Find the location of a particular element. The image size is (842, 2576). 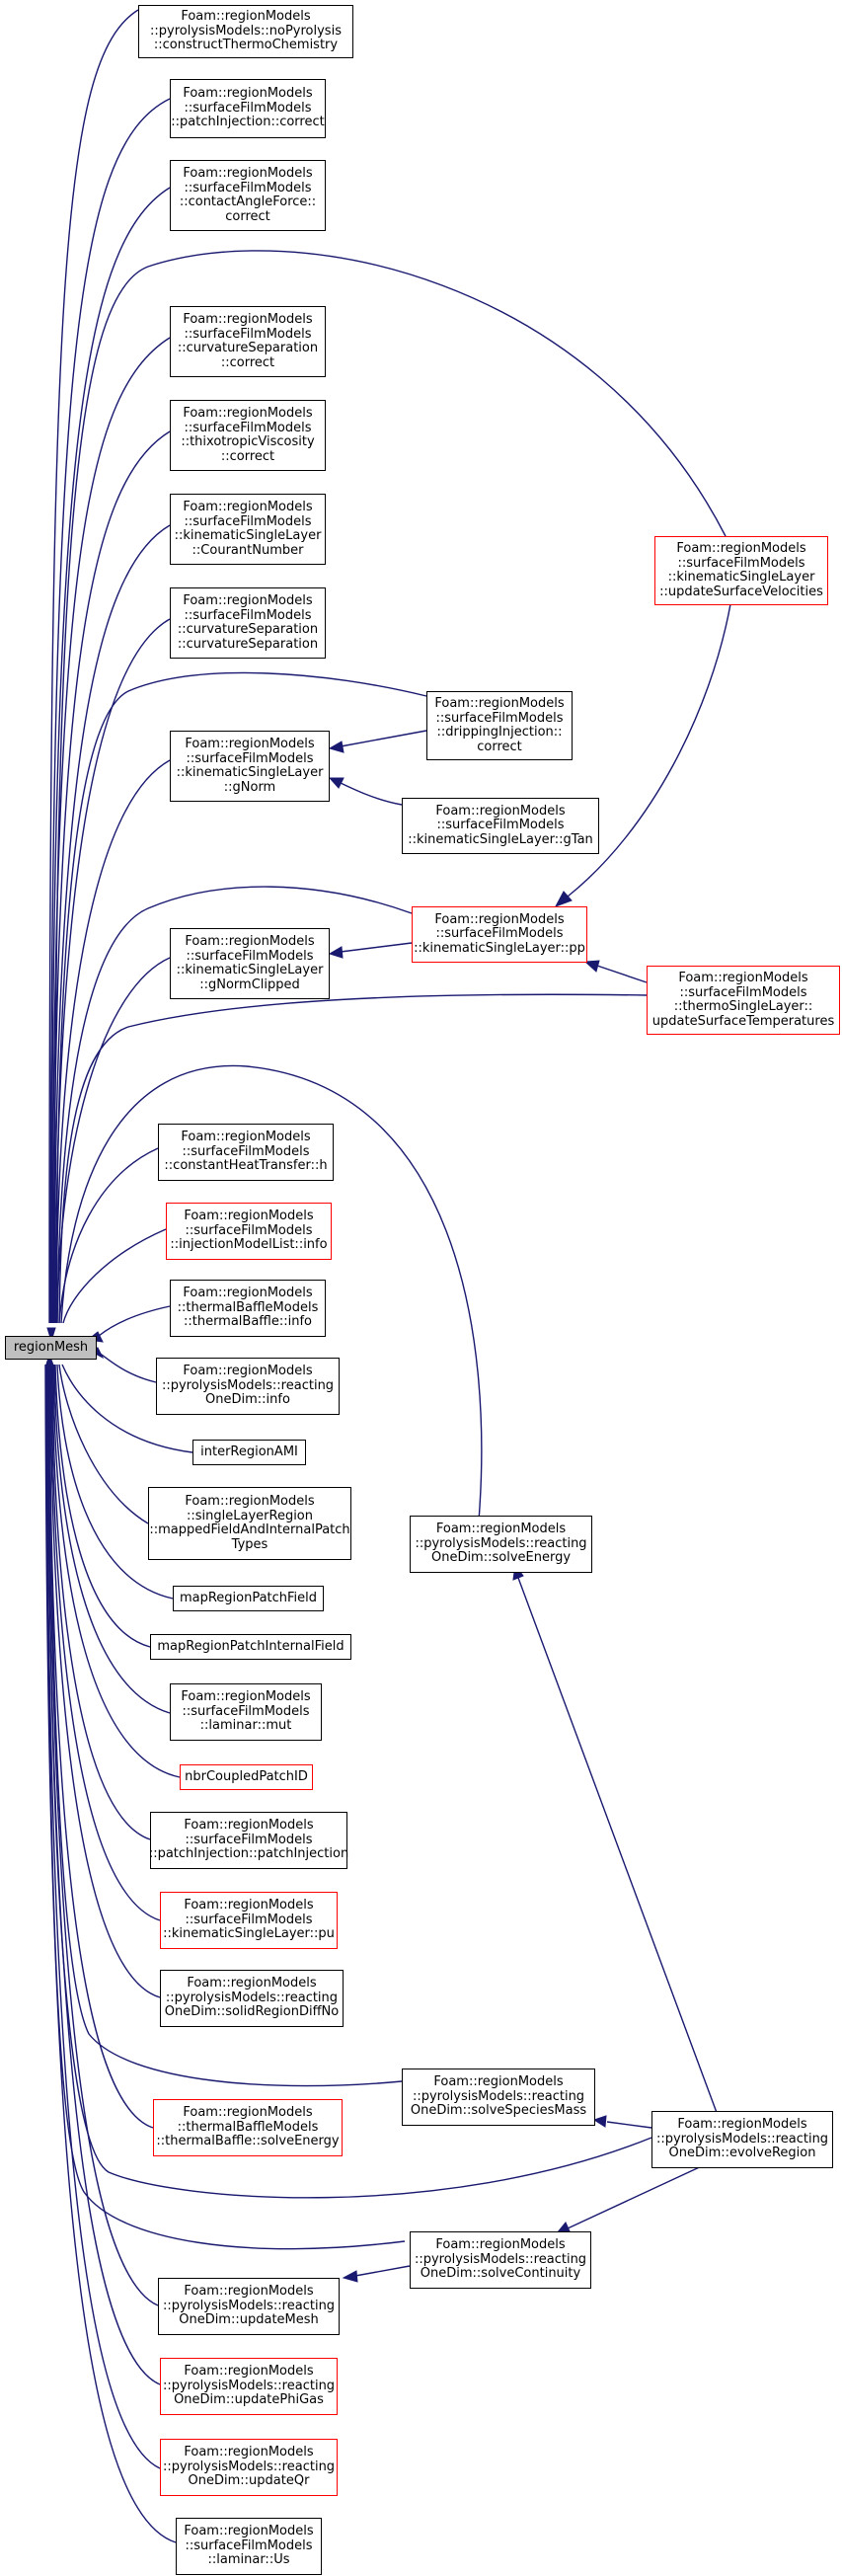

edge-m2-n8 is located at coordinates (371, 794).